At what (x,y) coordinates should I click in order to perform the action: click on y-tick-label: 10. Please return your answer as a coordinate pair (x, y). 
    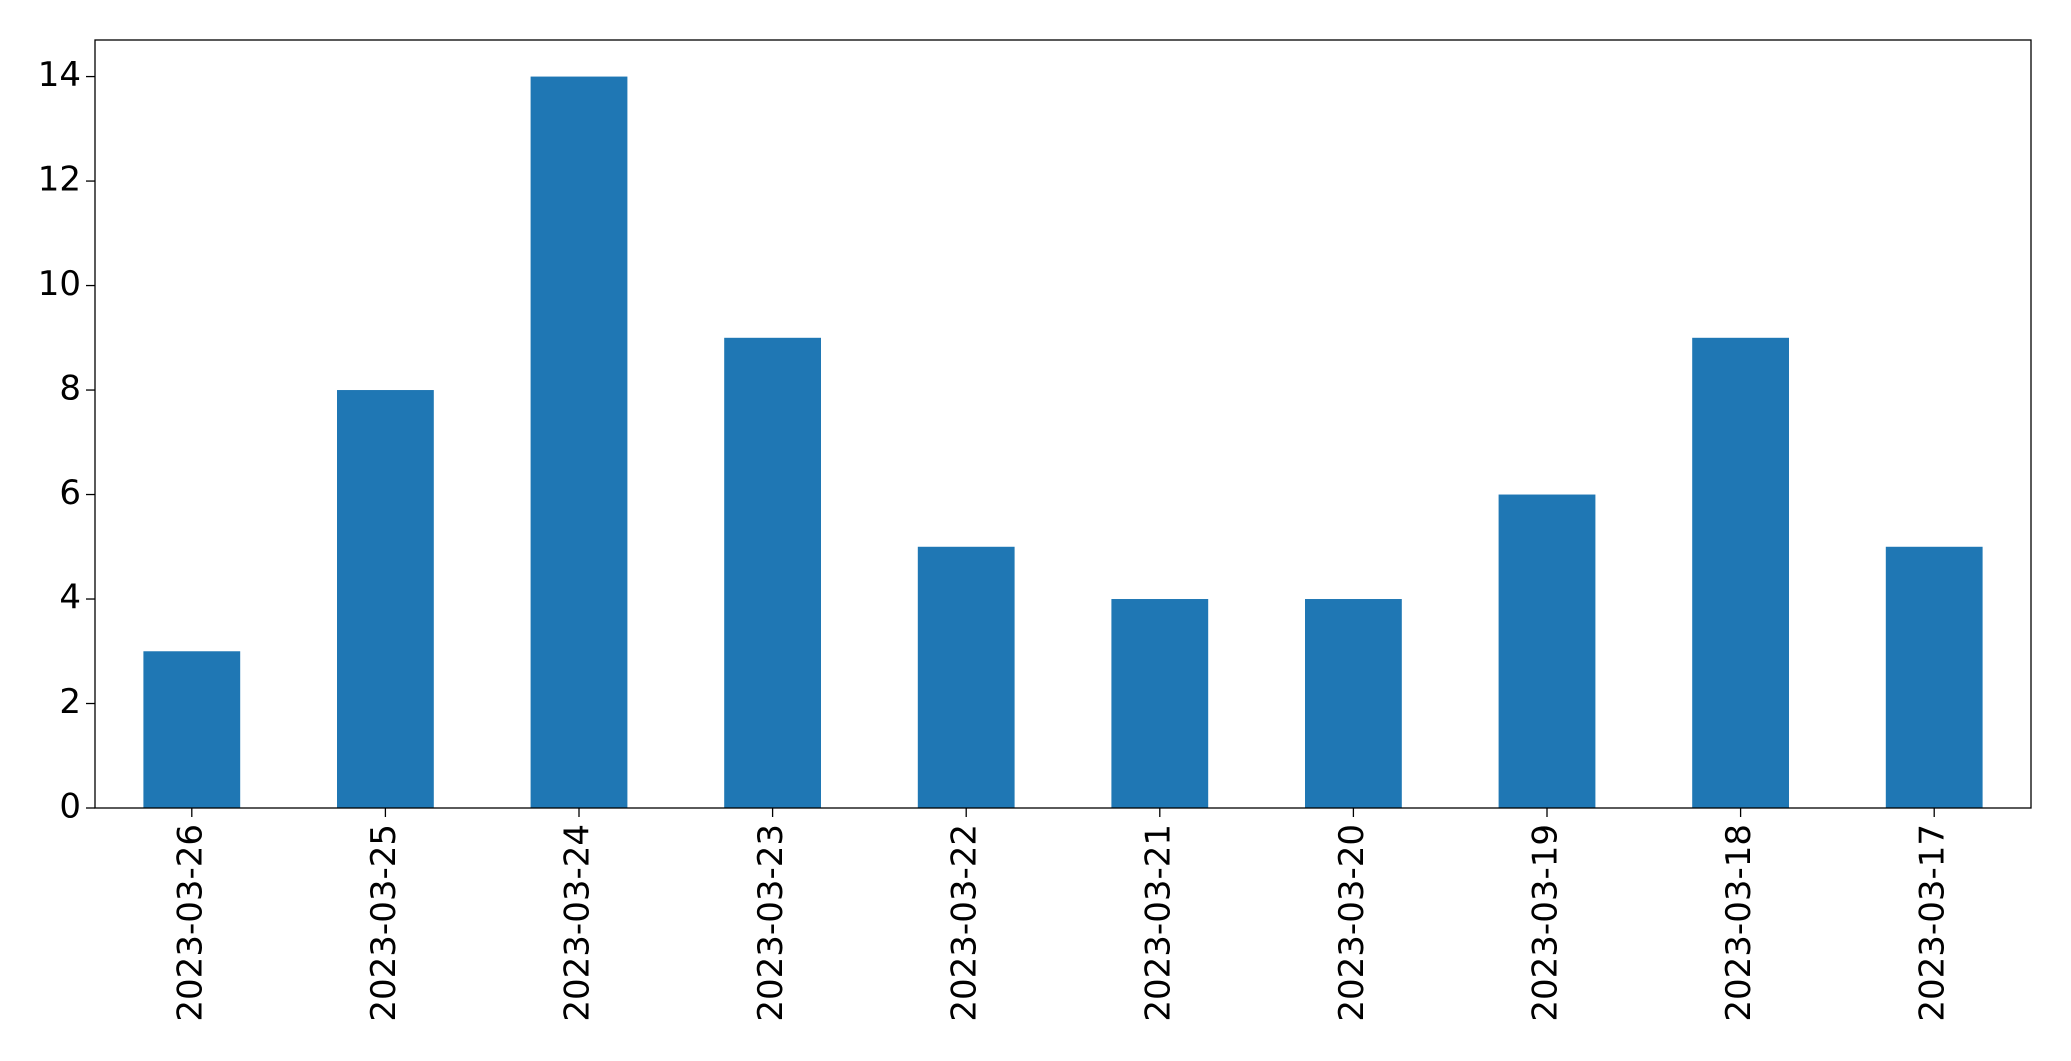
    Looking at the image, I should click on (59, 284).